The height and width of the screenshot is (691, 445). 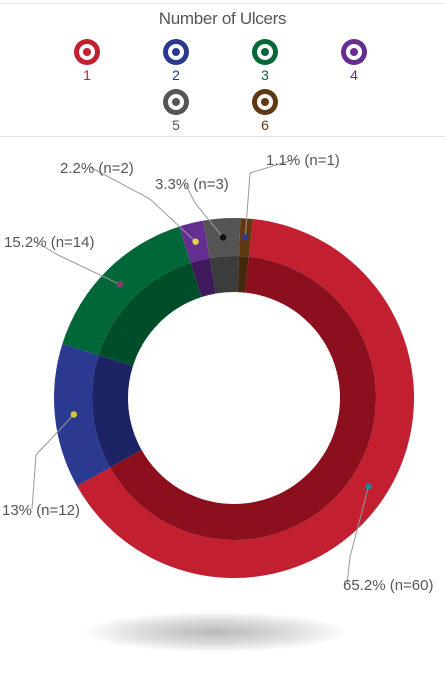 I want to click on slice-2-outer, so click(x=82, y=415).